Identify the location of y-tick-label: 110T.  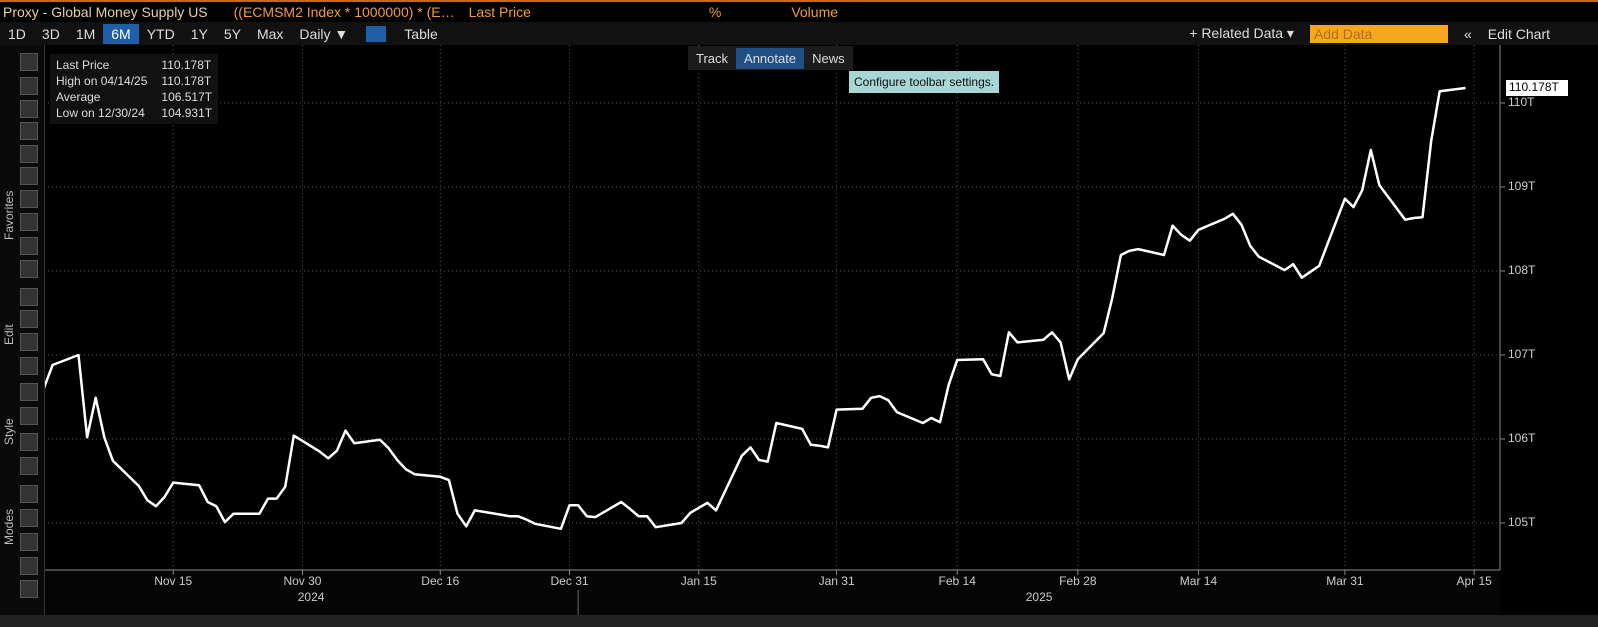
(1521, 102).